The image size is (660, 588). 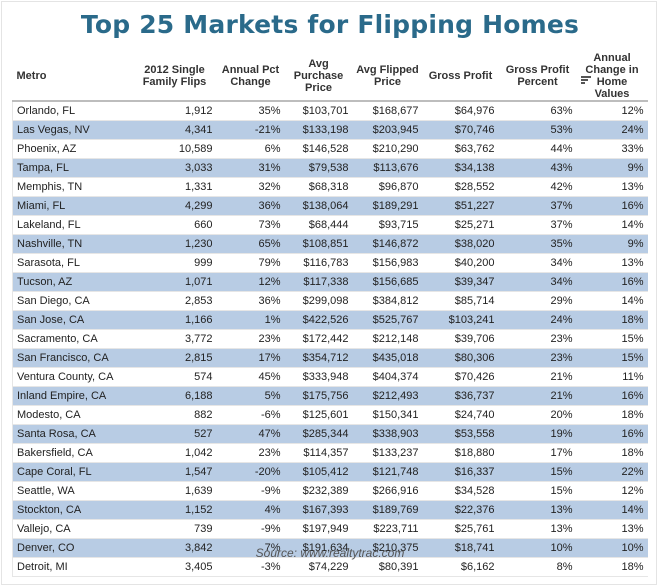 I want to click on annual-pct-change-cell: 12%, so click(x=250, y=282).